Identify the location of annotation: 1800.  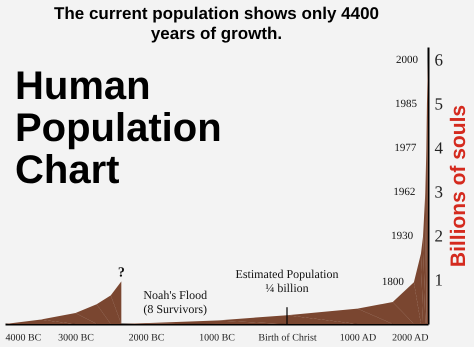
(393, 282).